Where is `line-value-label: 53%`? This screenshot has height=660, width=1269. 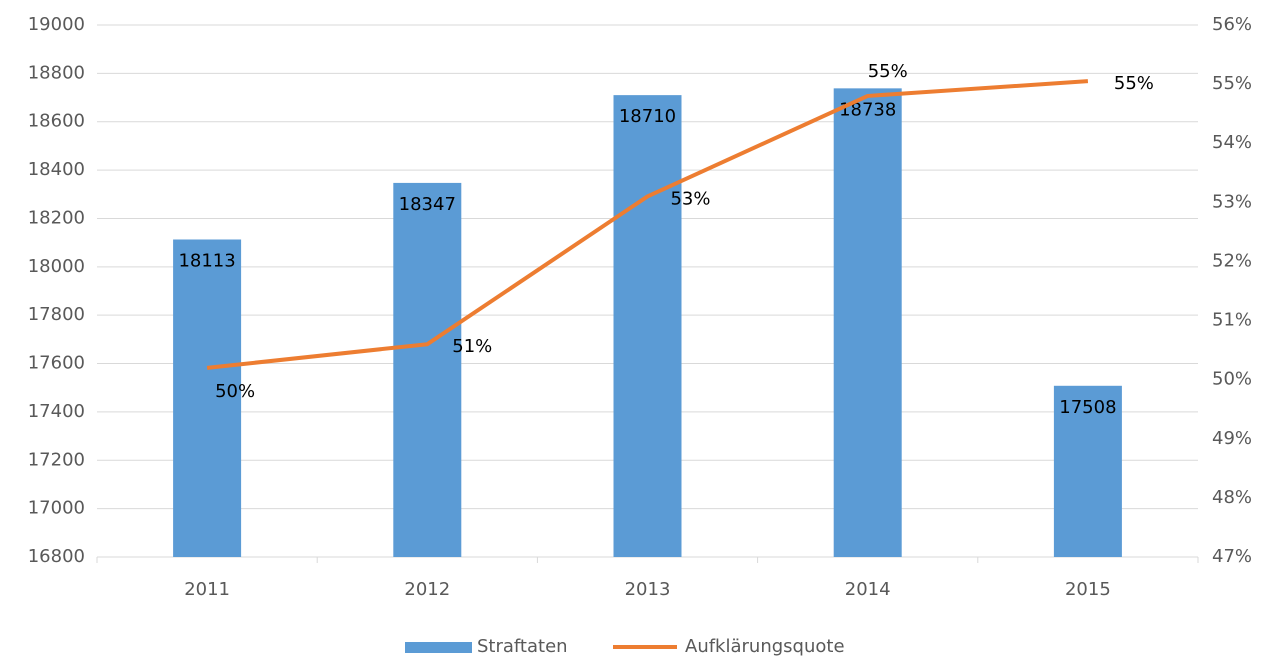
line-value-label: 53% is located at coordinates (690, 198).